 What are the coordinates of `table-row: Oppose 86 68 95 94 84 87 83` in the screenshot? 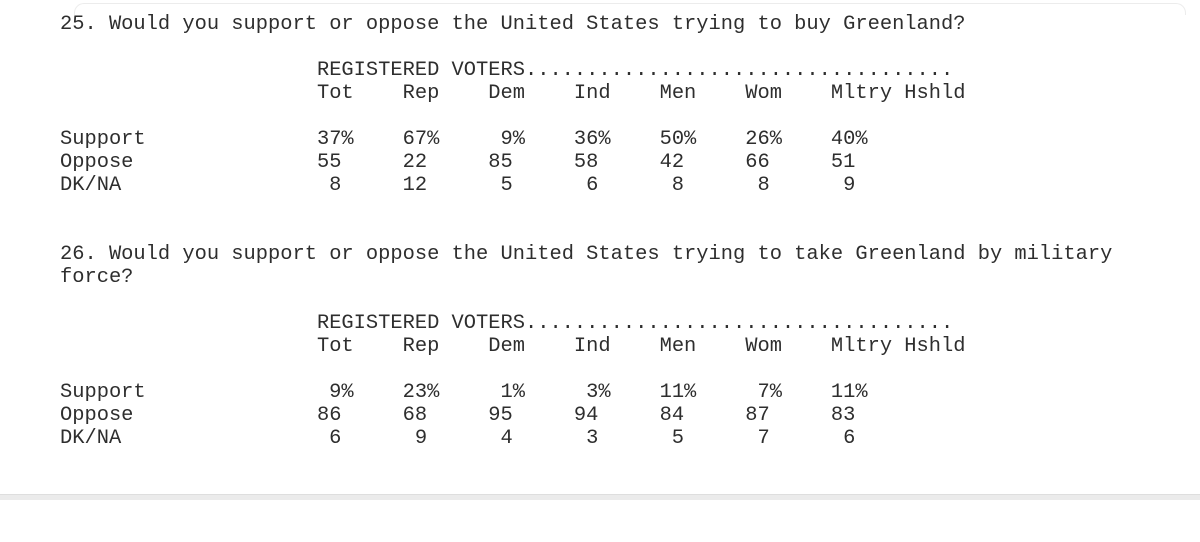 It's located at (630, 415).